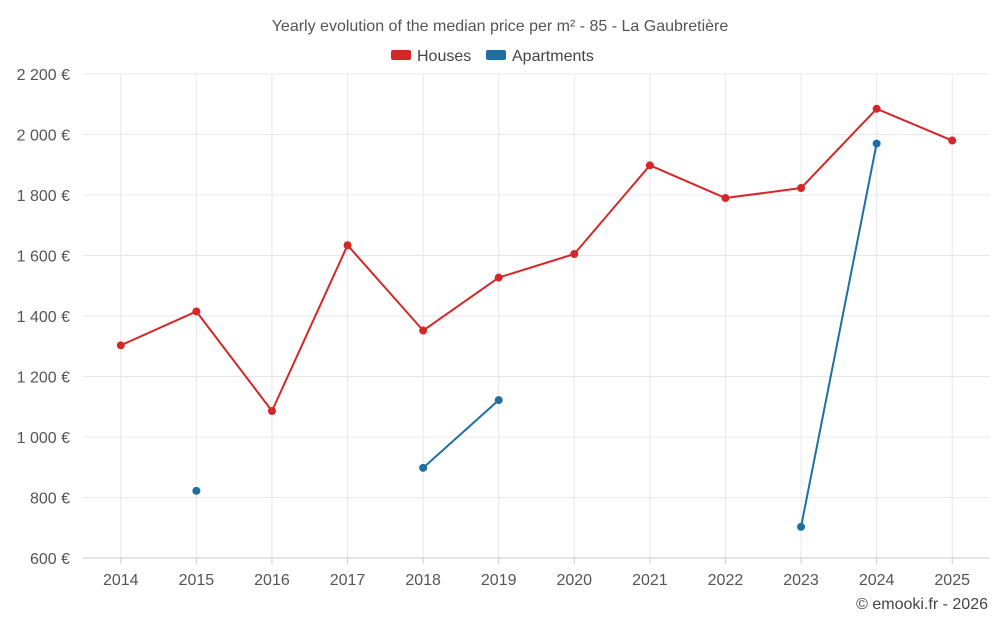 The height and width of the screenshot is (625, 1000). I want to click on y-tick-label: 2 000 €, so click(43, 136).